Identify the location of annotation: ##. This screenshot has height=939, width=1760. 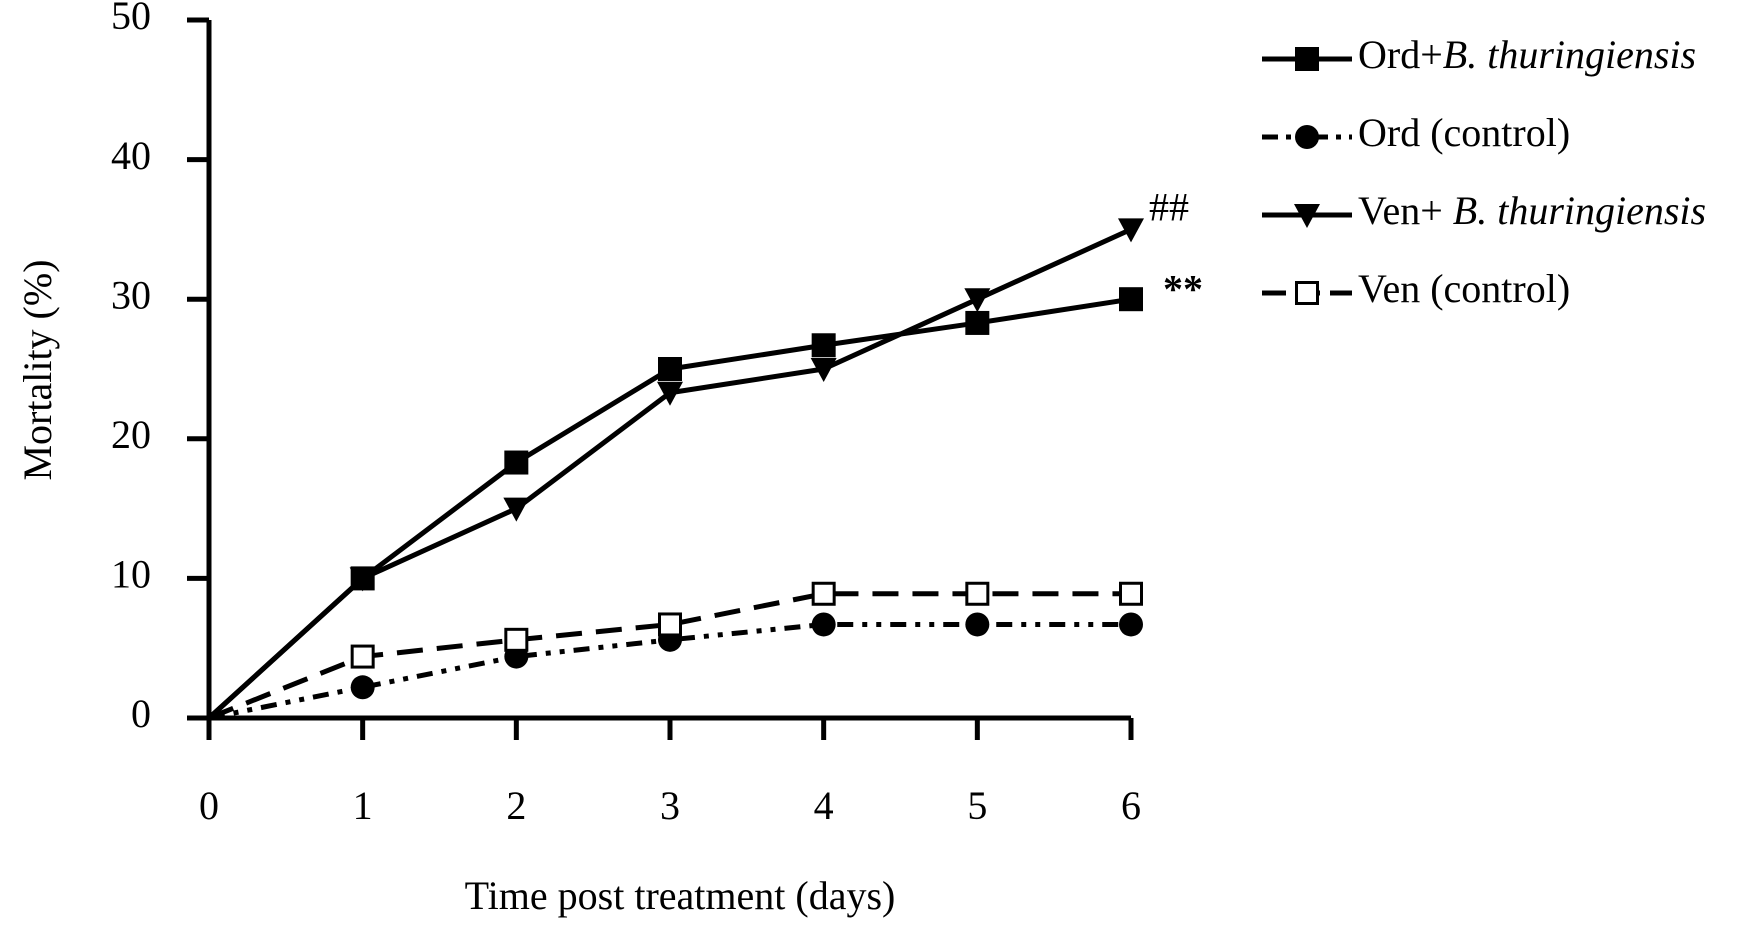
(1169, 207).